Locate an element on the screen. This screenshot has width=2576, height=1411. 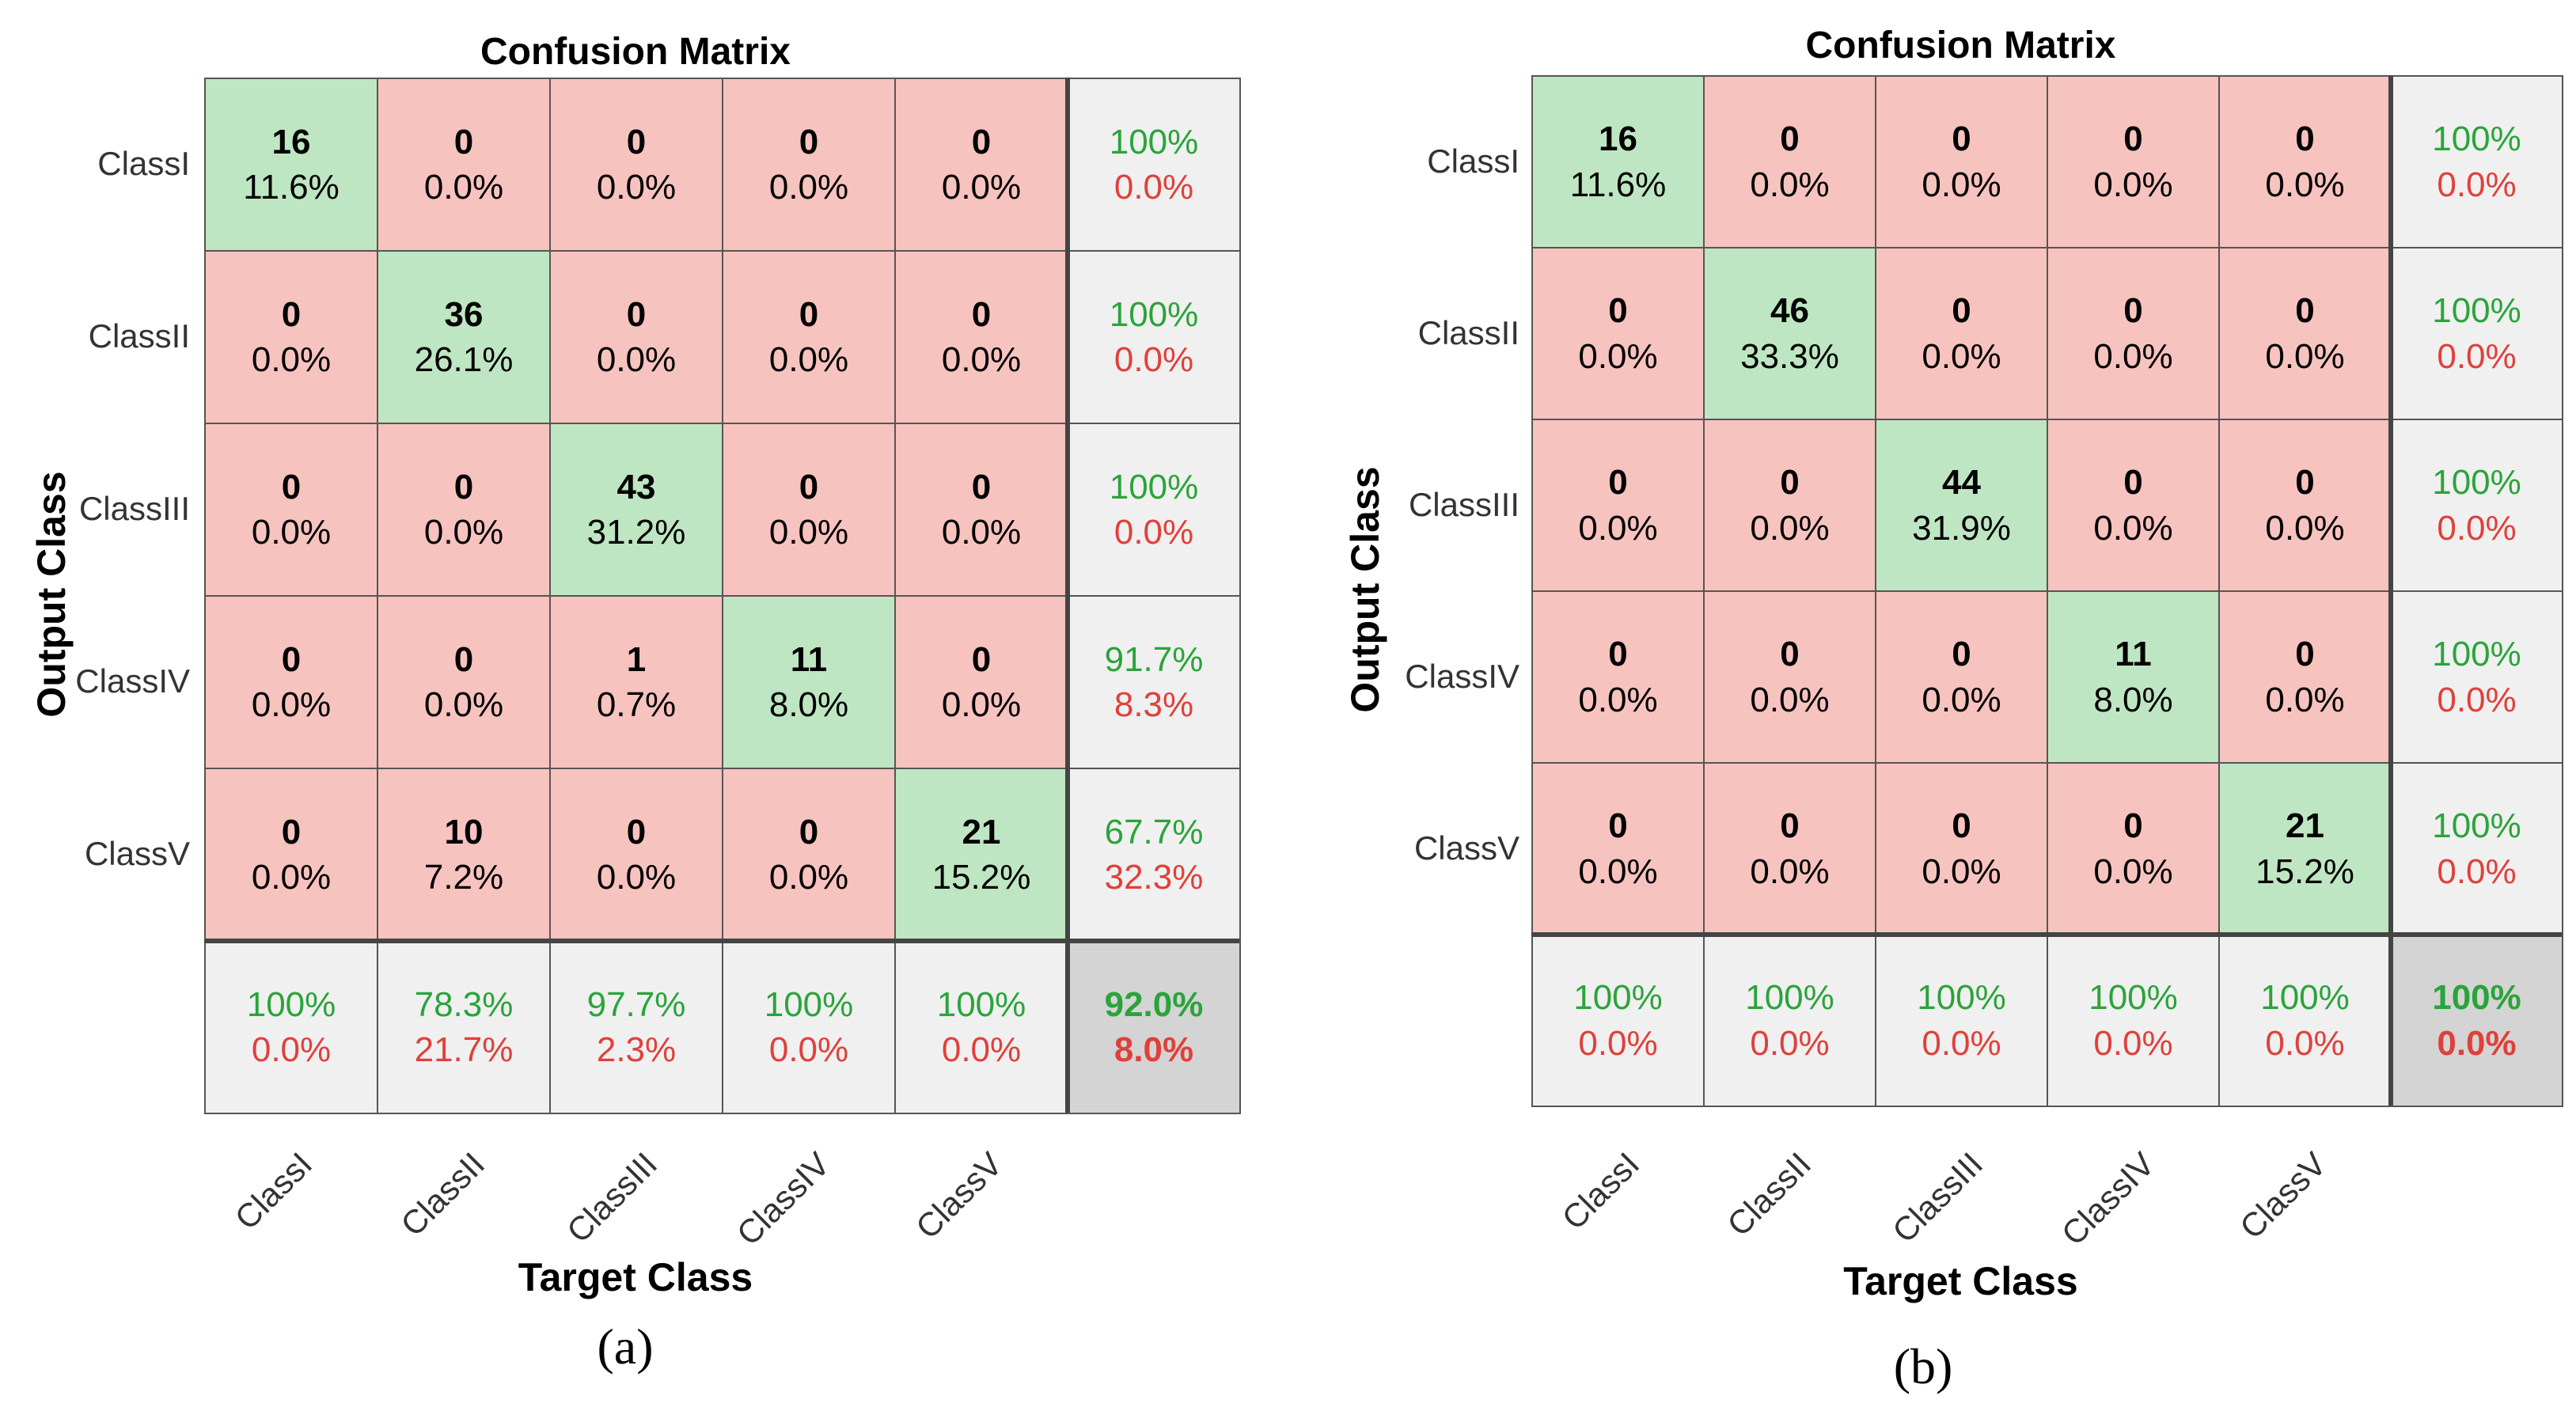
cell-percent: 8.0% is located at coordinates (2133, 699).